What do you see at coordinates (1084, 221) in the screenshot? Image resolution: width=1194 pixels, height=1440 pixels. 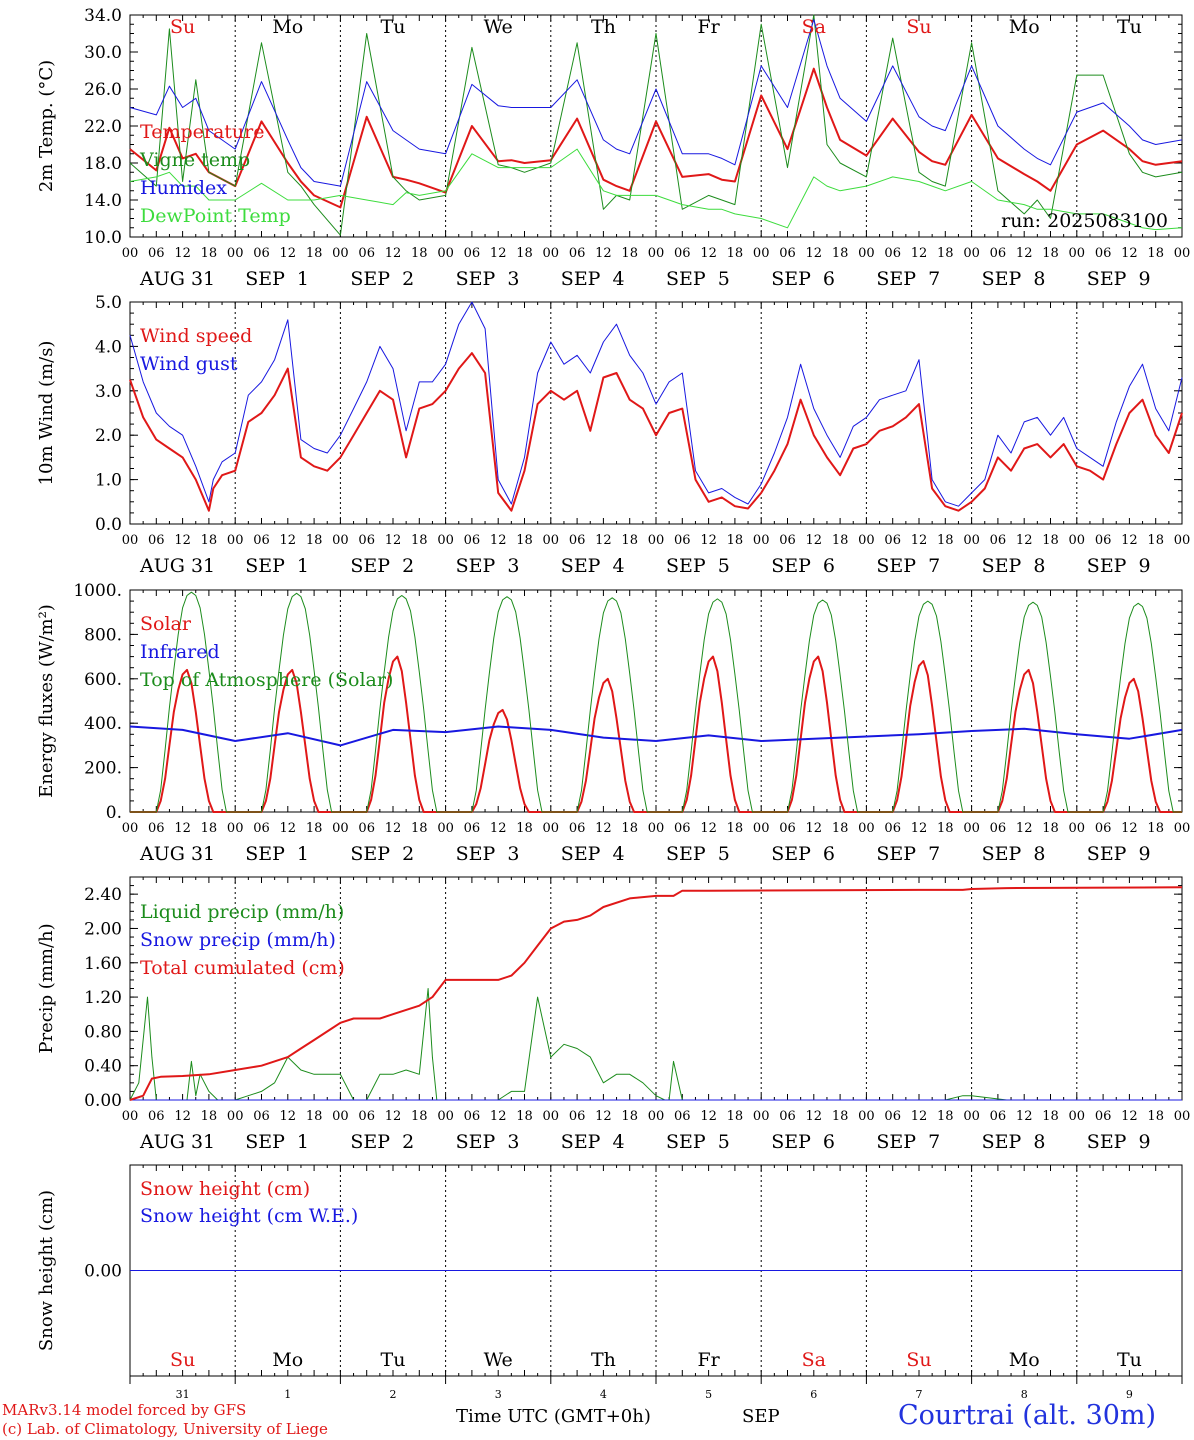 I see `run-label: run: 2025083100` at bounding box center [1084, 221].